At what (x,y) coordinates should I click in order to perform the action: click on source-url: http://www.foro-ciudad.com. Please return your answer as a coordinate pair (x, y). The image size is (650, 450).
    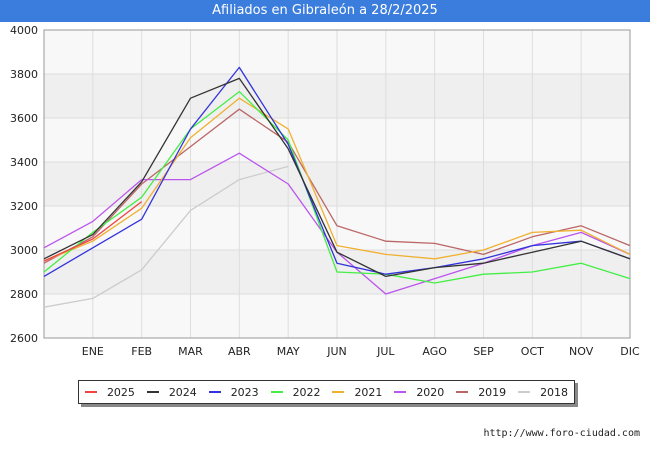
    Looking at the image, I should click on (561, 433).